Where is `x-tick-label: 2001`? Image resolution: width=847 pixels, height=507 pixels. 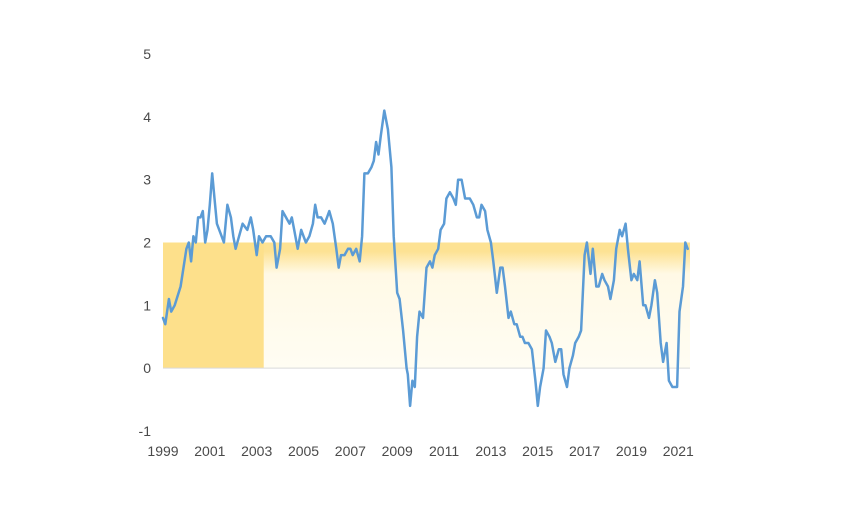 x-tick-label: 2001 is located at coordinates (209, 451).